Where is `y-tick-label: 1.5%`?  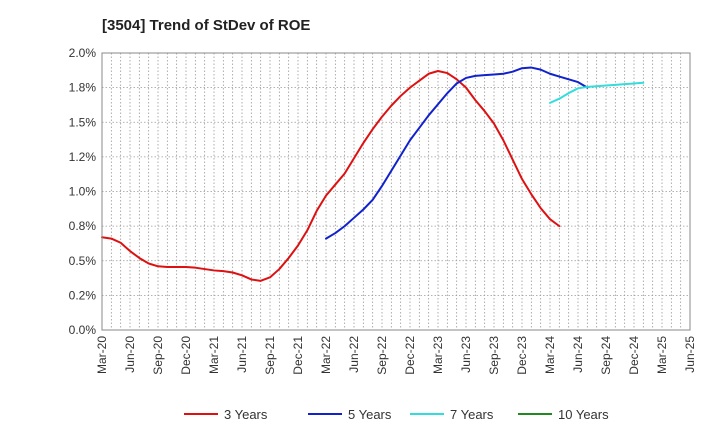 y-tick-label: 1.5% is located at coordinates (83, 122).